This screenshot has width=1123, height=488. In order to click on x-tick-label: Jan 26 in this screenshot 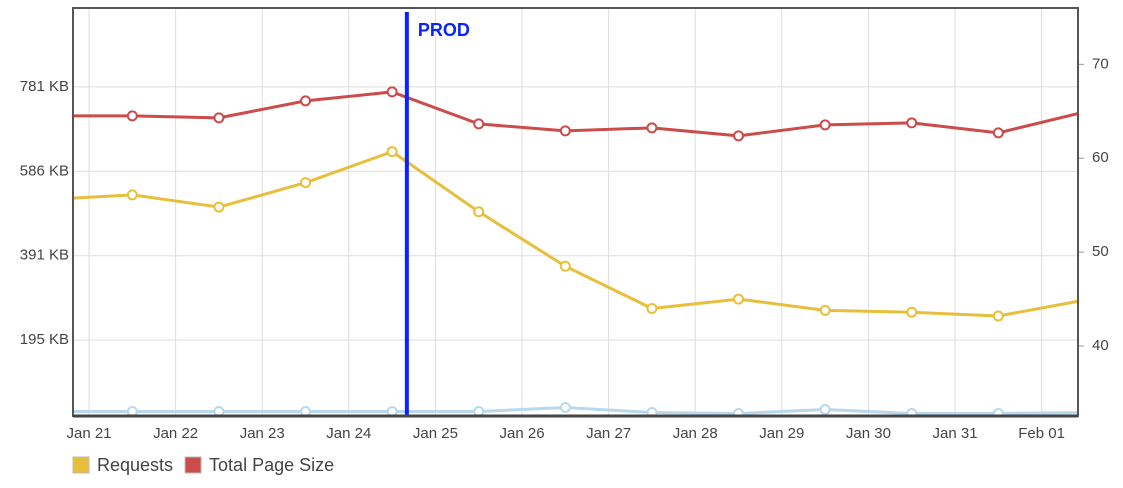, I will do `click(522, 433)`.